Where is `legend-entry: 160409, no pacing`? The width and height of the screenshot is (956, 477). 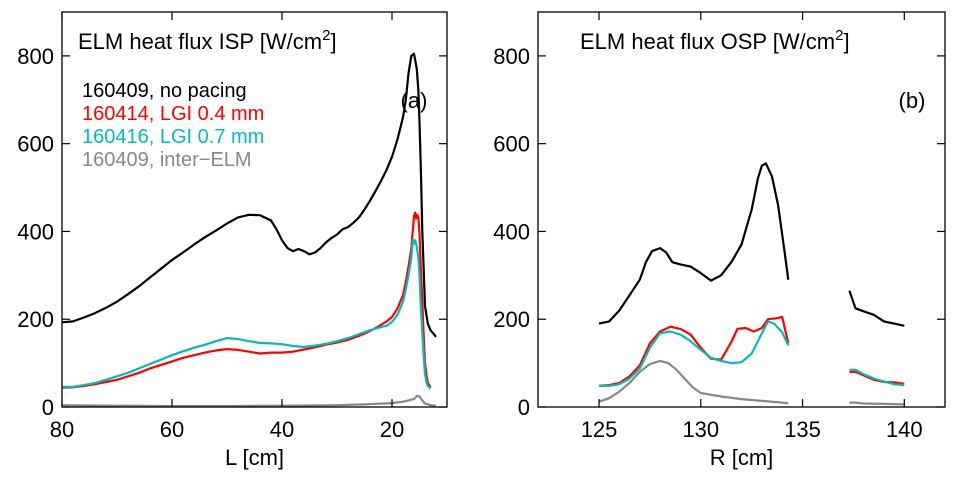
legend-entry: 160409, no pacing is located at coordinates (164, 91).